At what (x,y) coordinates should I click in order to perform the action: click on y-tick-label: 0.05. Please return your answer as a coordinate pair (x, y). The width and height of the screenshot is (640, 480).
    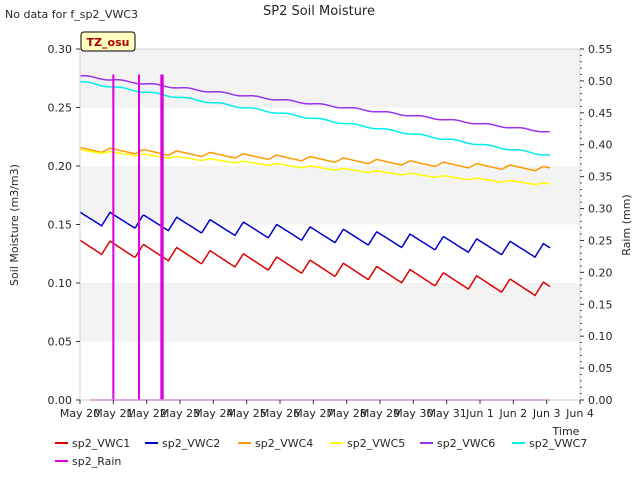
    Looking at the image, I should click on (60, 342).